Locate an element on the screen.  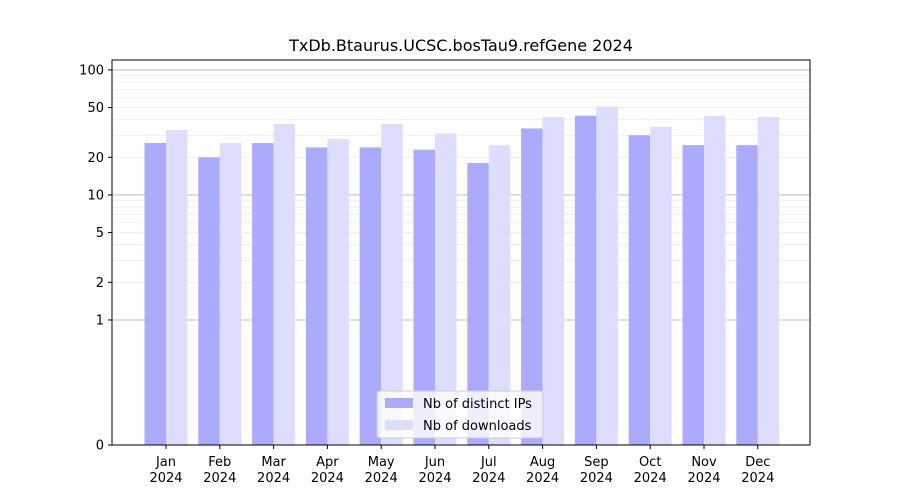
legend-label-distinct-ips: Nb of distinct IPs is located at coordinates (477, 404).